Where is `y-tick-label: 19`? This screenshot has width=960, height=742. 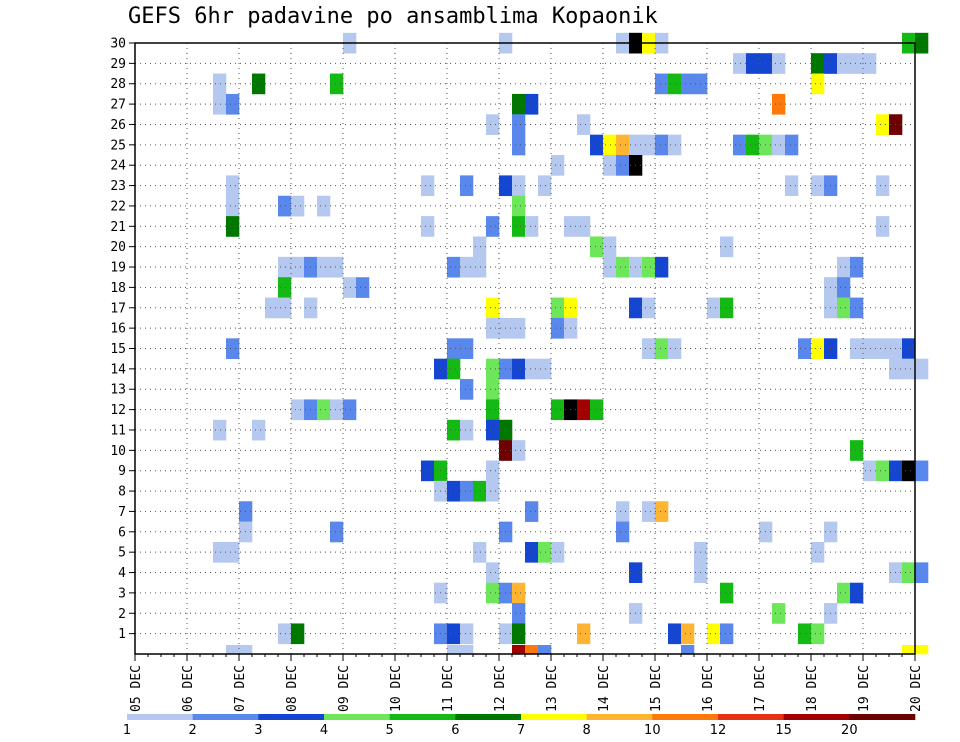
y-tick-label: 19 is located at coordinates (118, 268).